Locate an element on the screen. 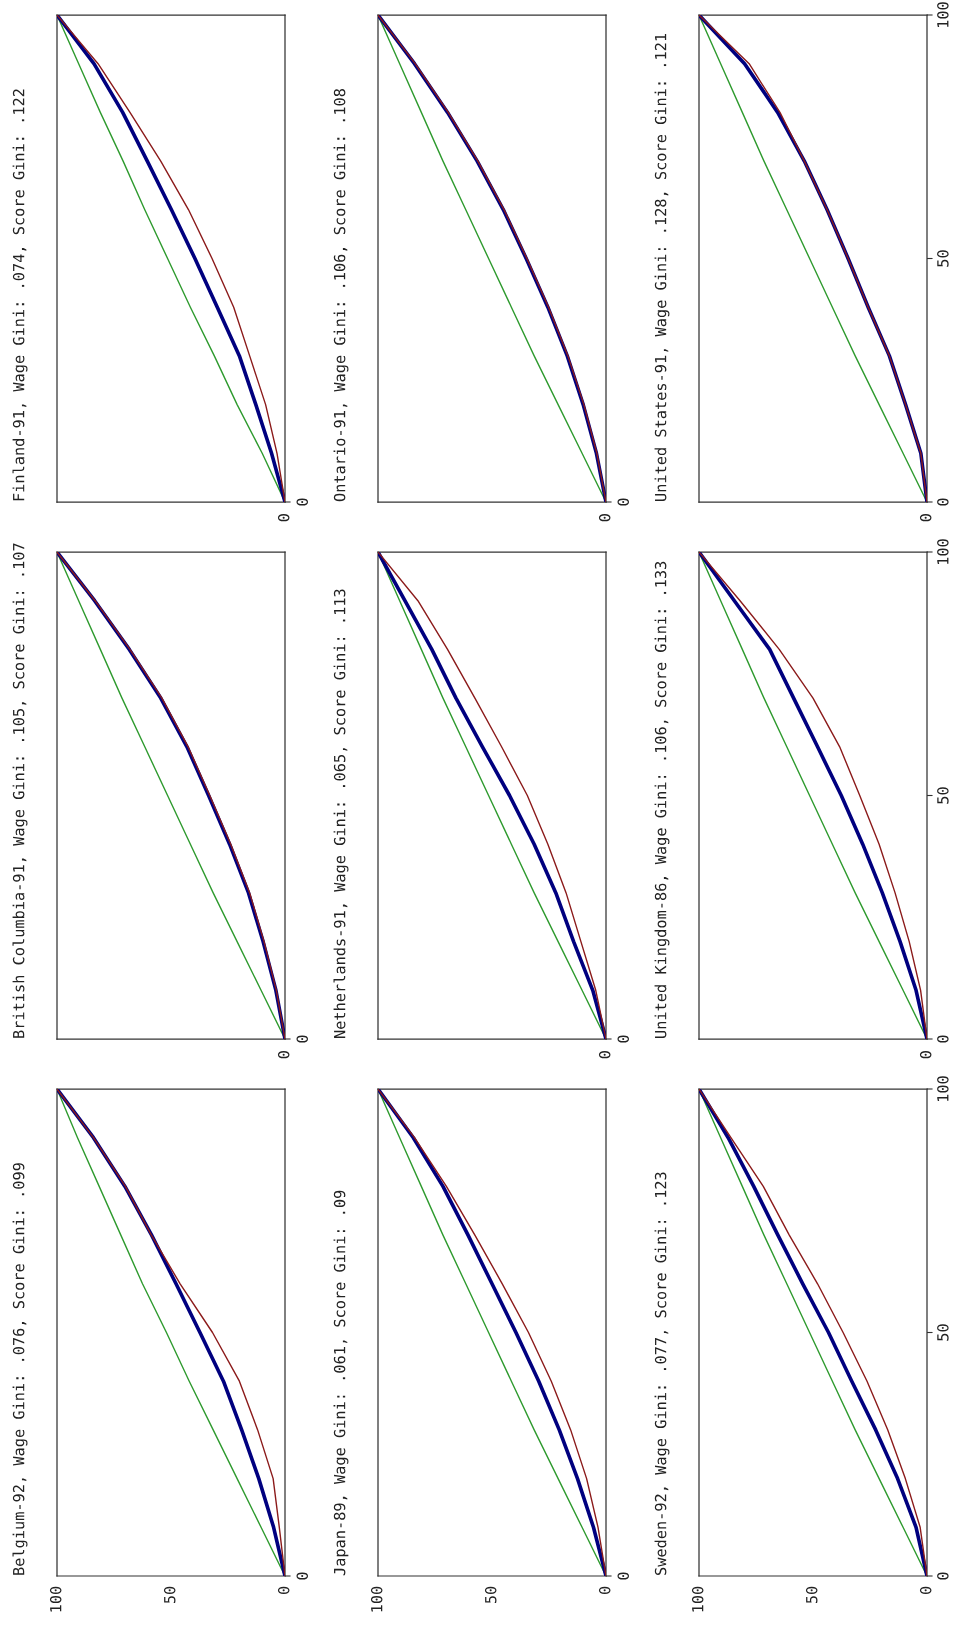 This screenshot has width=960, height=1635. text: Finland-91, Wage Gini: .074, Score Gini: .122 is located at coordinates (20, 295).